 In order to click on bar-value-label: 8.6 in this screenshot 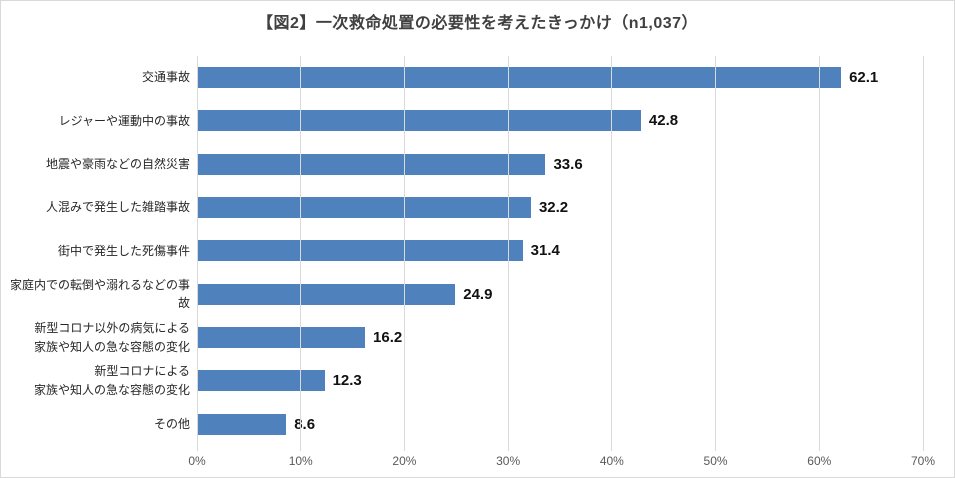, I will do `click(305, 424)`.